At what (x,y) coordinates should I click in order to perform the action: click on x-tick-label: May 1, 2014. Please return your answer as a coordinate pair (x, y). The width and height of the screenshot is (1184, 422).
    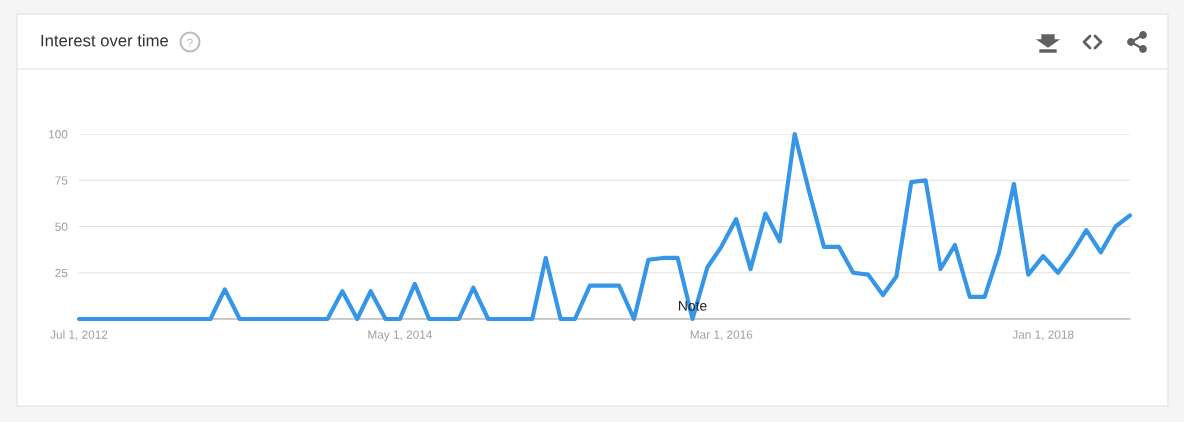
    Looking at the image, I should click on (400, 336).